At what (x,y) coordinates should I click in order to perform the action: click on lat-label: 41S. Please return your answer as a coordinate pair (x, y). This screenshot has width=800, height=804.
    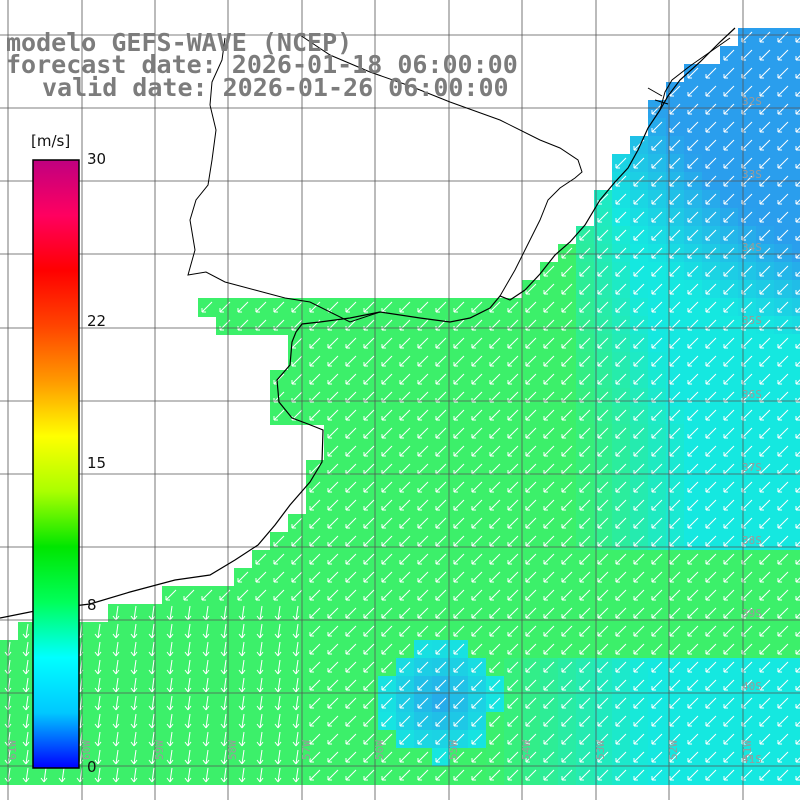
    Looking at the image, I should click on (752, 759).